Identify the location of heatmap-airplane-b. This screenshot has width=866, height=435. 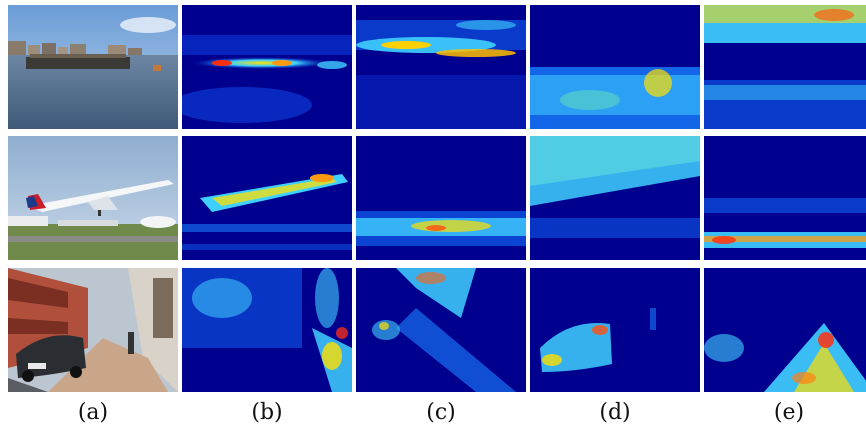
(267, 198).